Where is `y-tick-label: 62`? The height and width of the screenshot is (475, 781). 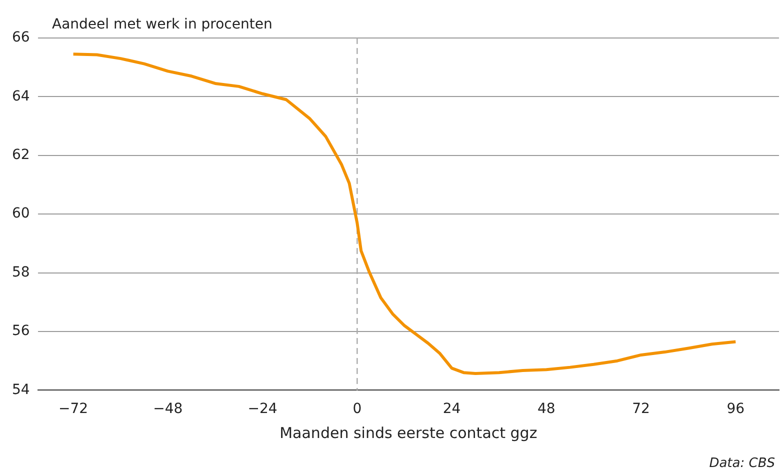 y-tick-label: 62 is located at coordinates (21, 155).